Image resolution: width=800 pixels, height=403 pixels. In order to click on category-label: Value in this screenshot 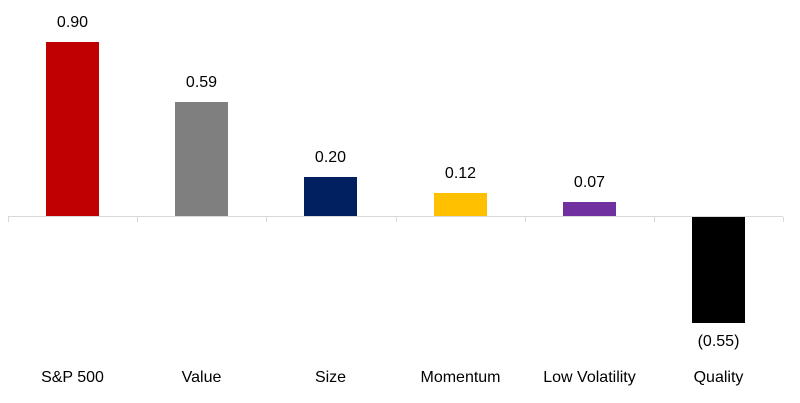, I will do `click(201, 377)`.